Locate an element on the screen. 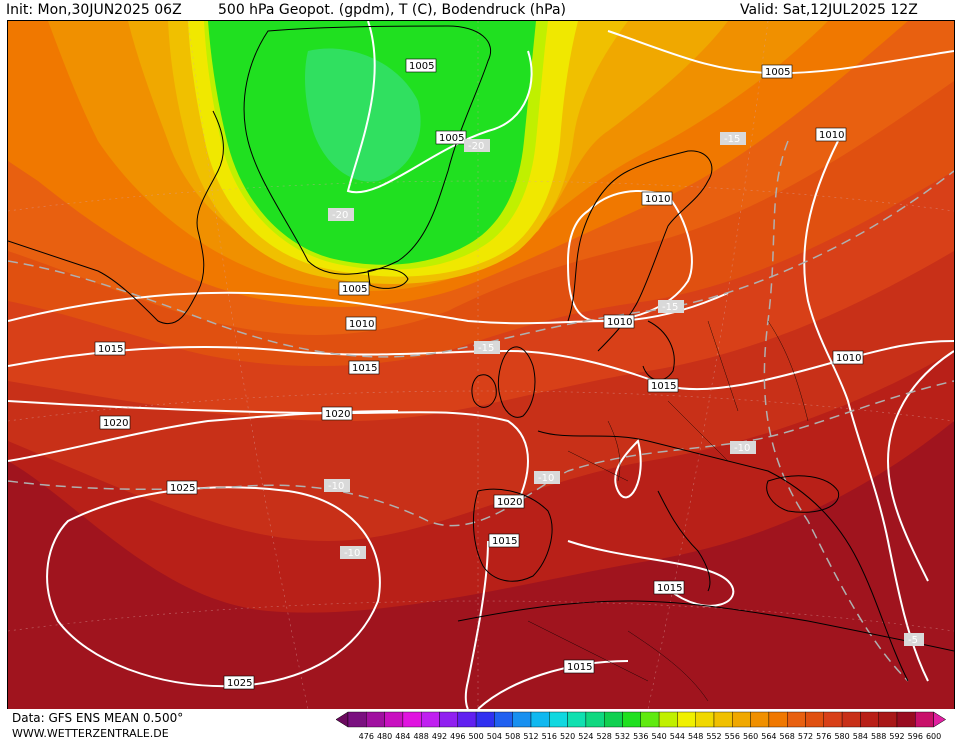 This screenshot has height=741, width=959. black-sea-coast is located at coordinates (803, 494).